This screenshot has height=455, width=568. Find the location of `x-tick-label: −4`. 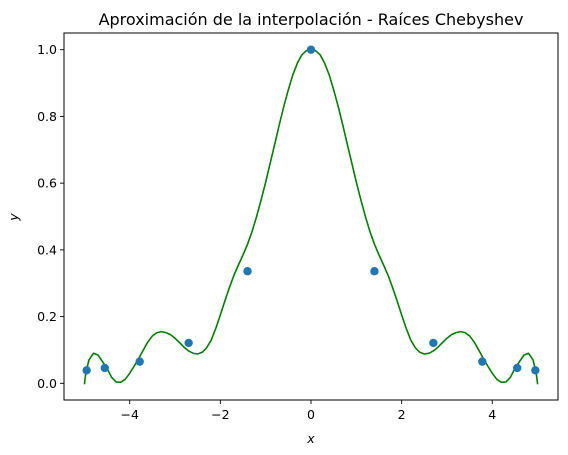

x-tick-label: −4 is located at coordinates (129, 414).